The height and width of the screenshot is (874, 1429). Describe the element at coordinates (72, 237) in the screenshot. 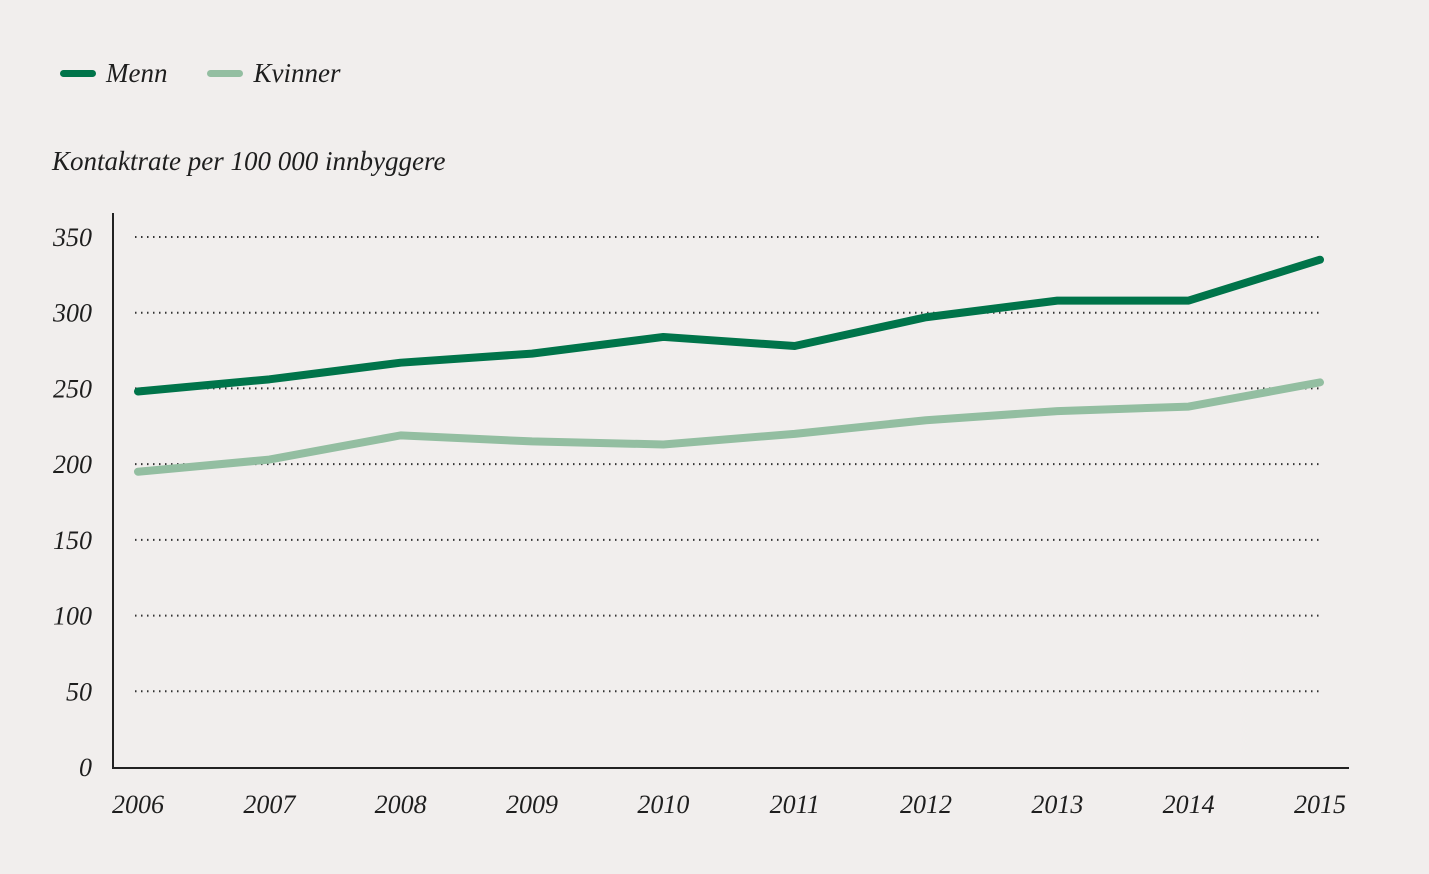

I see `y-tick-label: 350` at that location.